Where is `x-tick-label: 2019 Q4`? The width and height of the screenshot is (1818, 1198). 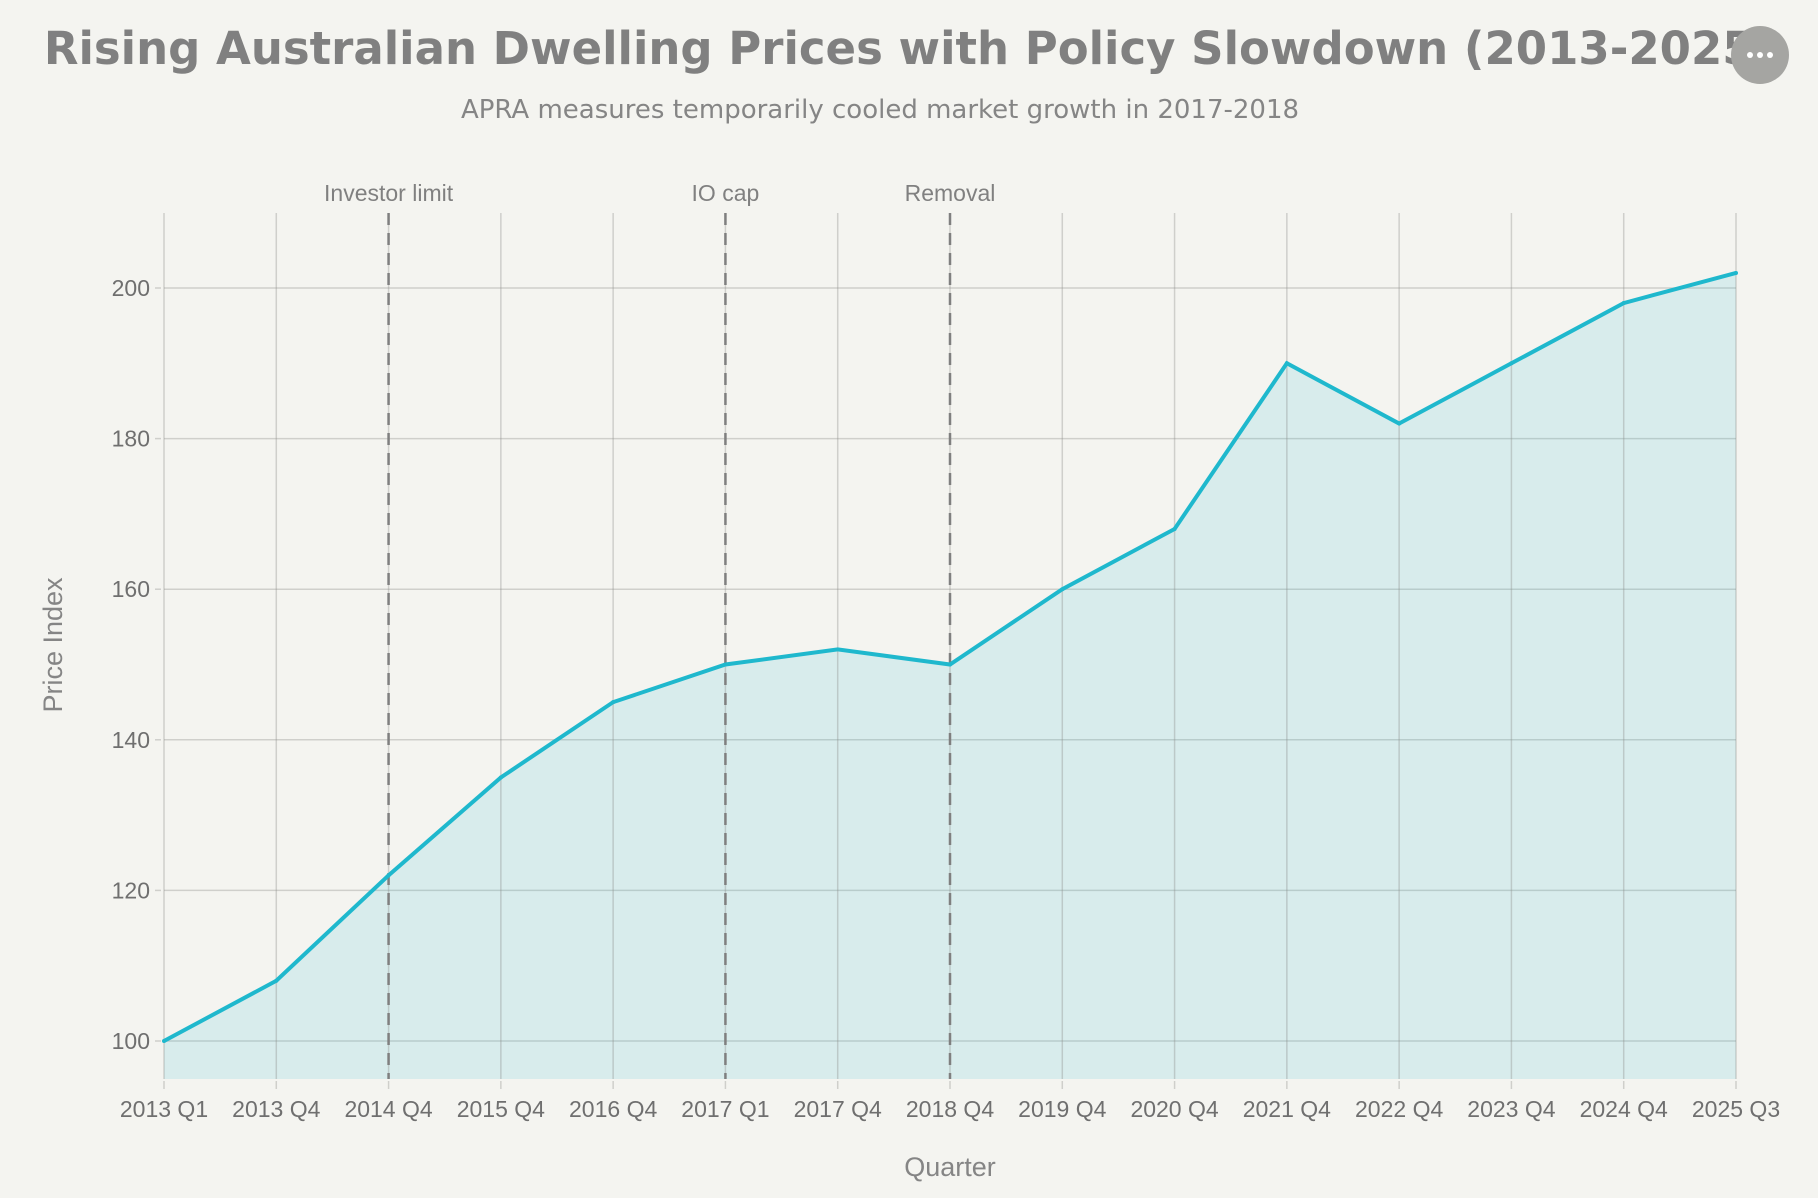 x-tick-label: 2019 Q4 is located at coordinates (1062, 1109).